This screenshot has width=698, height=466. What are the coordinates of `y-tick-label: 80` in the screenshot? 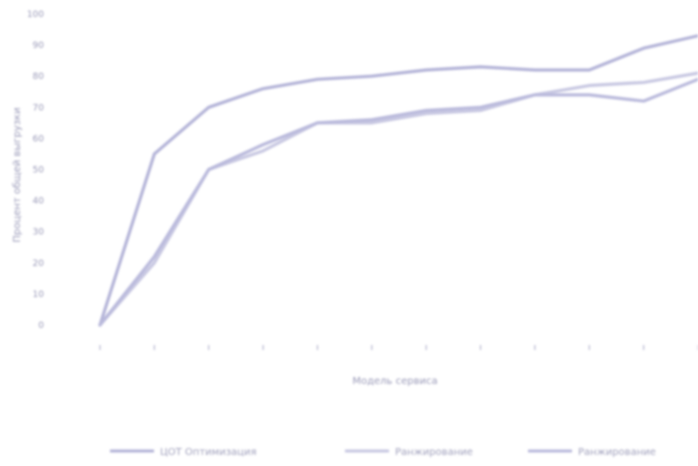 It's located at (39, 77).